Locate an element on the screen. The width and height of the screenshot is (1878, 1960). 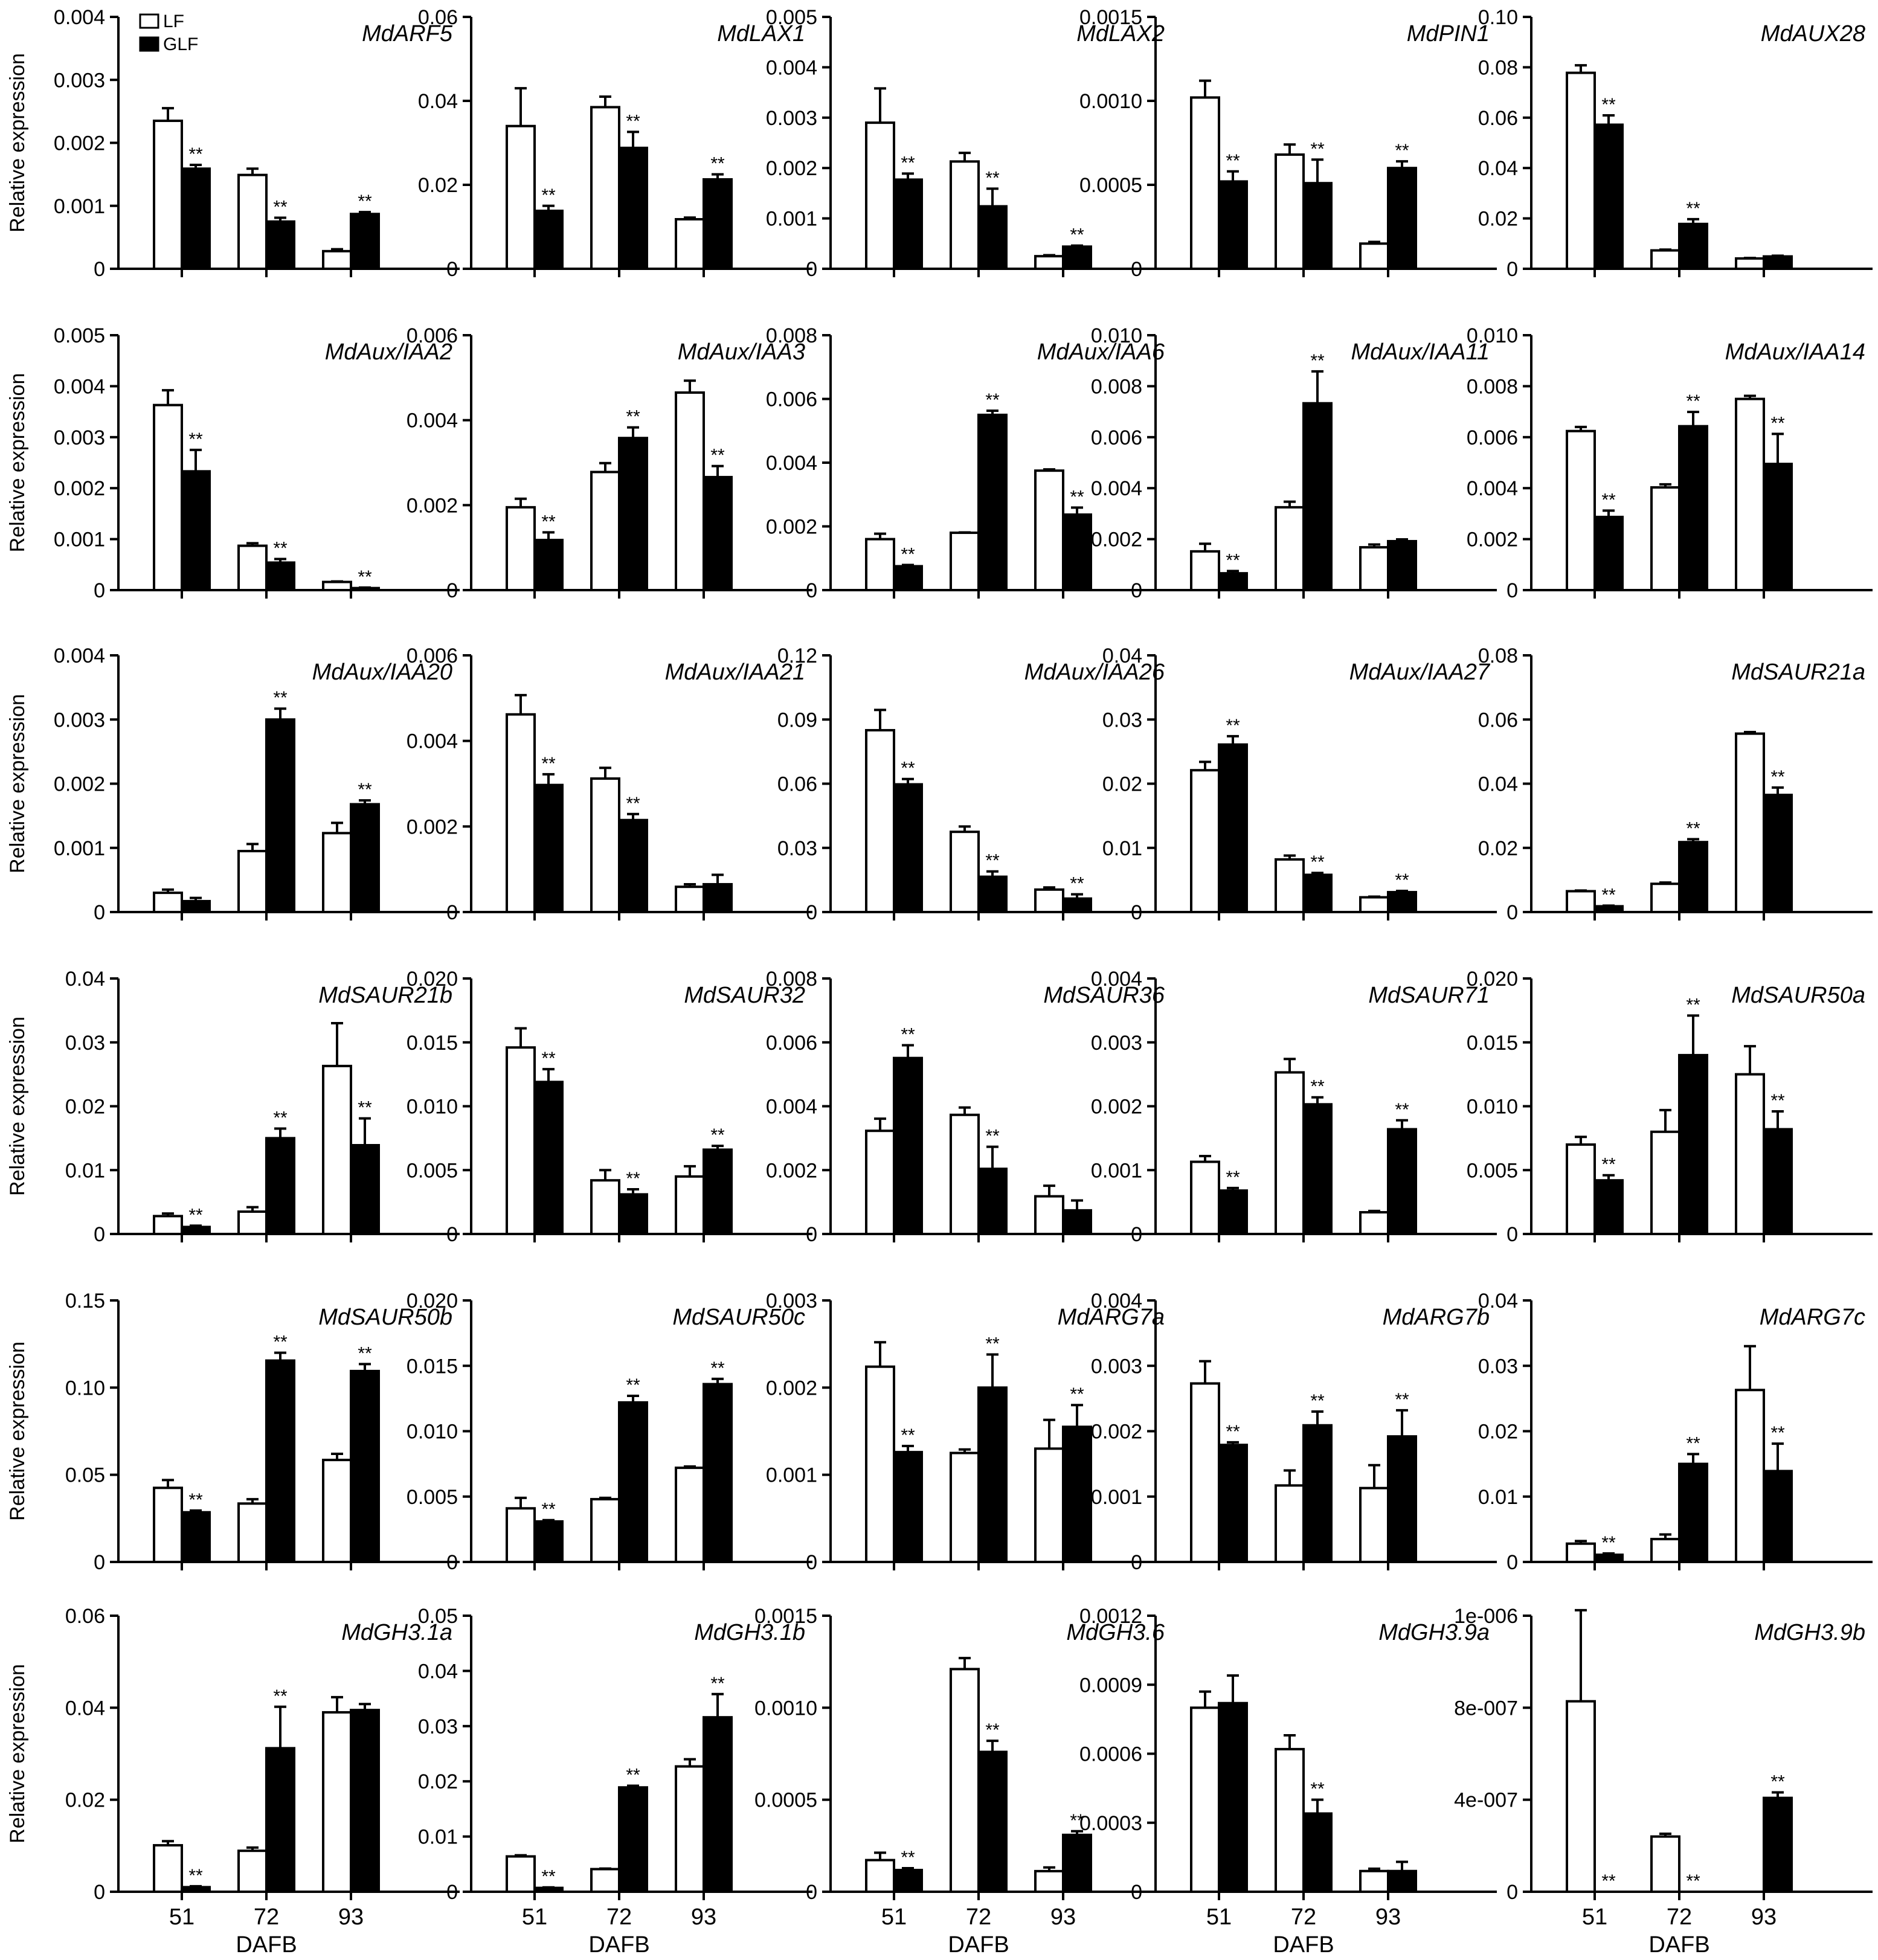
y-tick-label: 0.020 is located at coordinates (1492, 979).